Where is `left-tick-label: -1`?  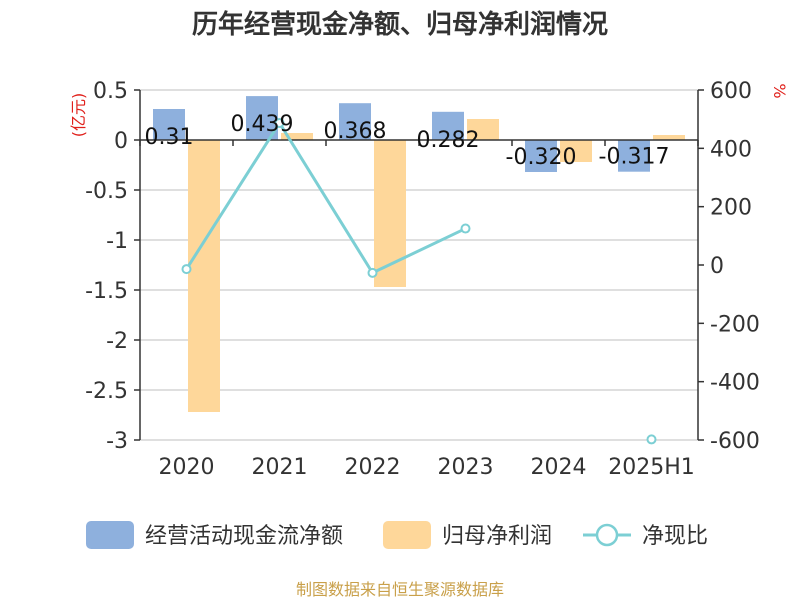 left-tick-label: -1 is located at coordinates (117, 241).